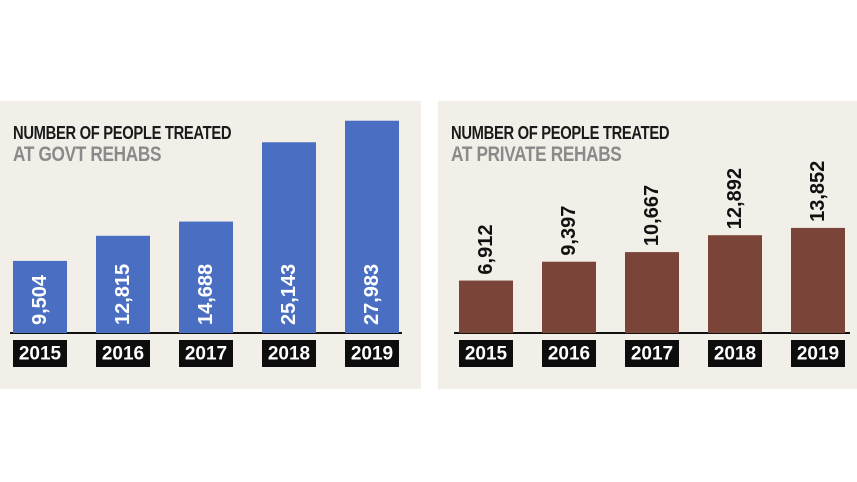 The height and width of the screenshot is (482, 857). Describe the element at coordinates (569, 297) in the screenshot. I see `private-bar-2016` at that location.